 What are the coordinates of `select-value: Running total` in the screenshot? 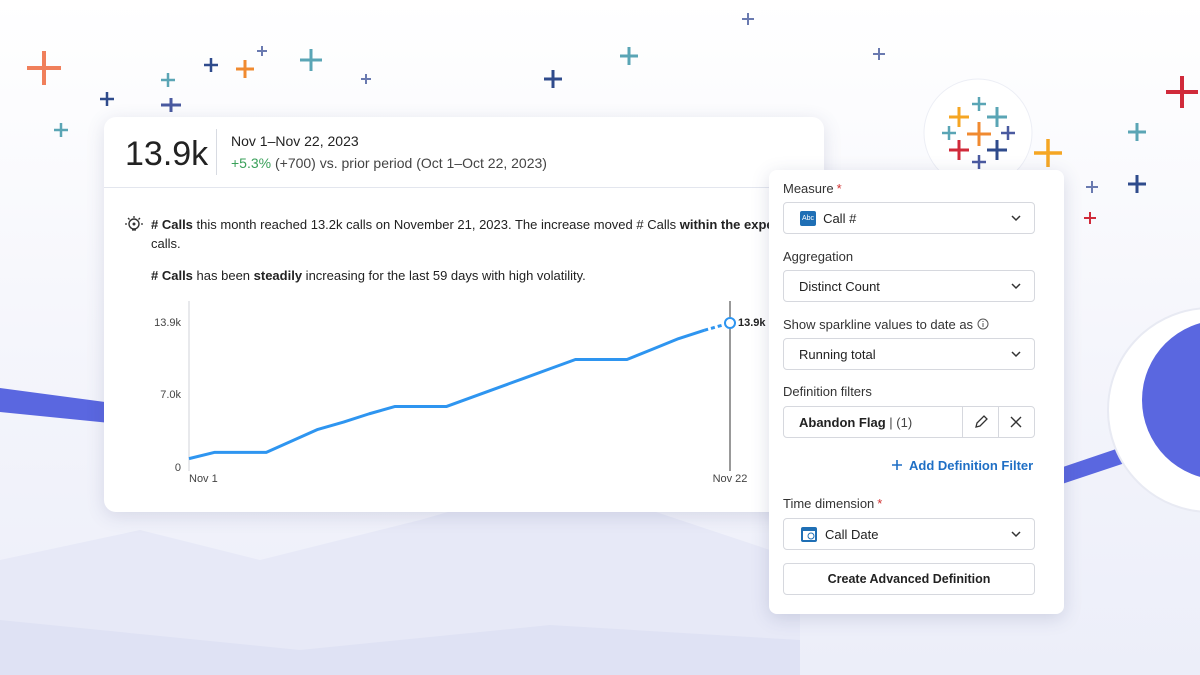 It's located at (837, 354).